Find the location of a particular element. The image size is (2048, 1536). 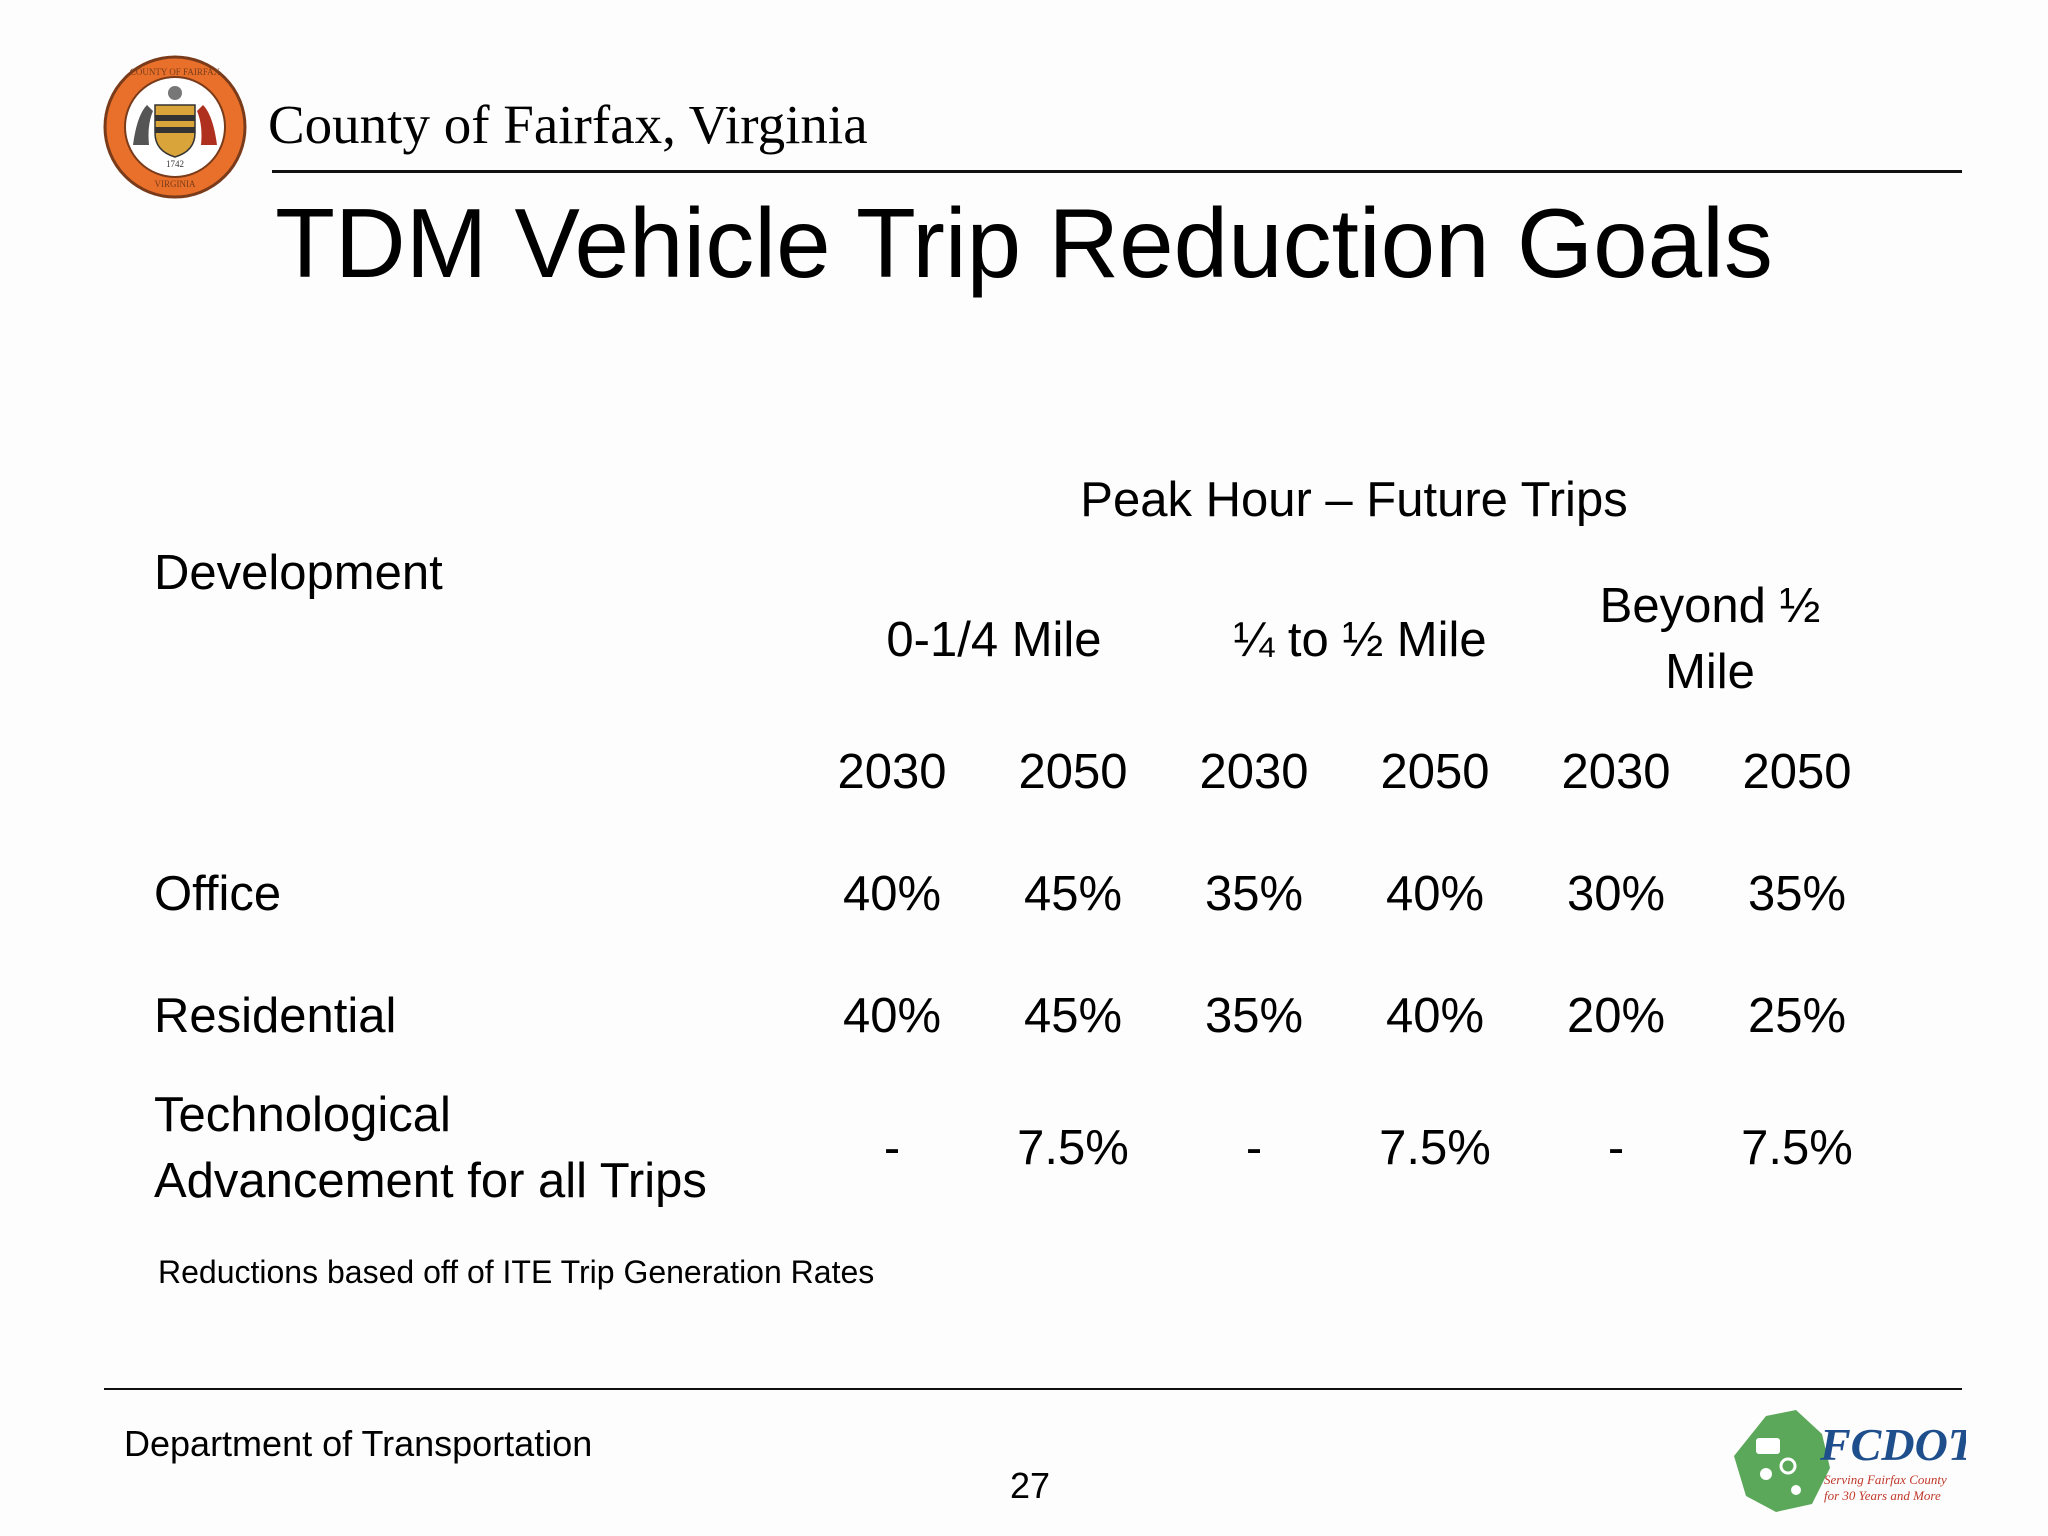

svg-text: VIRGINIA is located at coordinates (175, 184).